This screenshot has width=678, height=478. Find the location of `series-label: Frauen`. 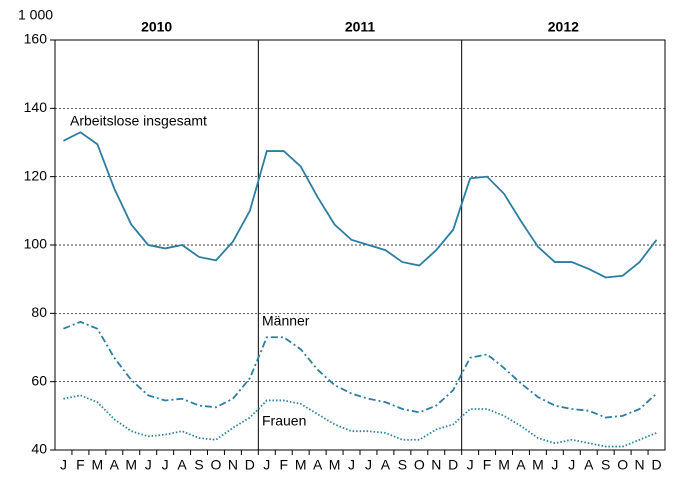

series-label: Frauen is located at coordinates (284, 421).